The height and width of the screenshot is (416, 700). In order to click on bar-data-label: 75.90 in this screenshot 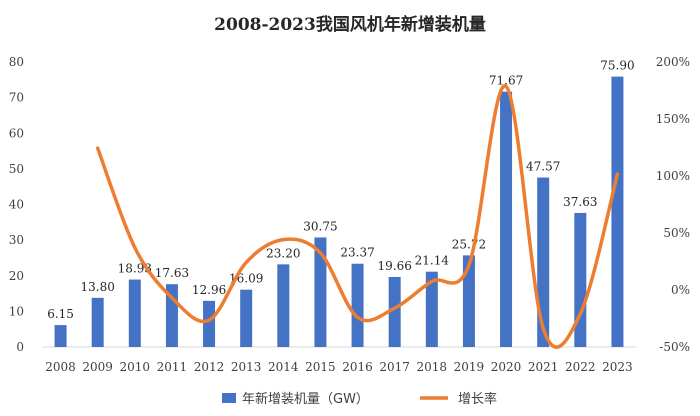, I will do `click(617, 66)`.